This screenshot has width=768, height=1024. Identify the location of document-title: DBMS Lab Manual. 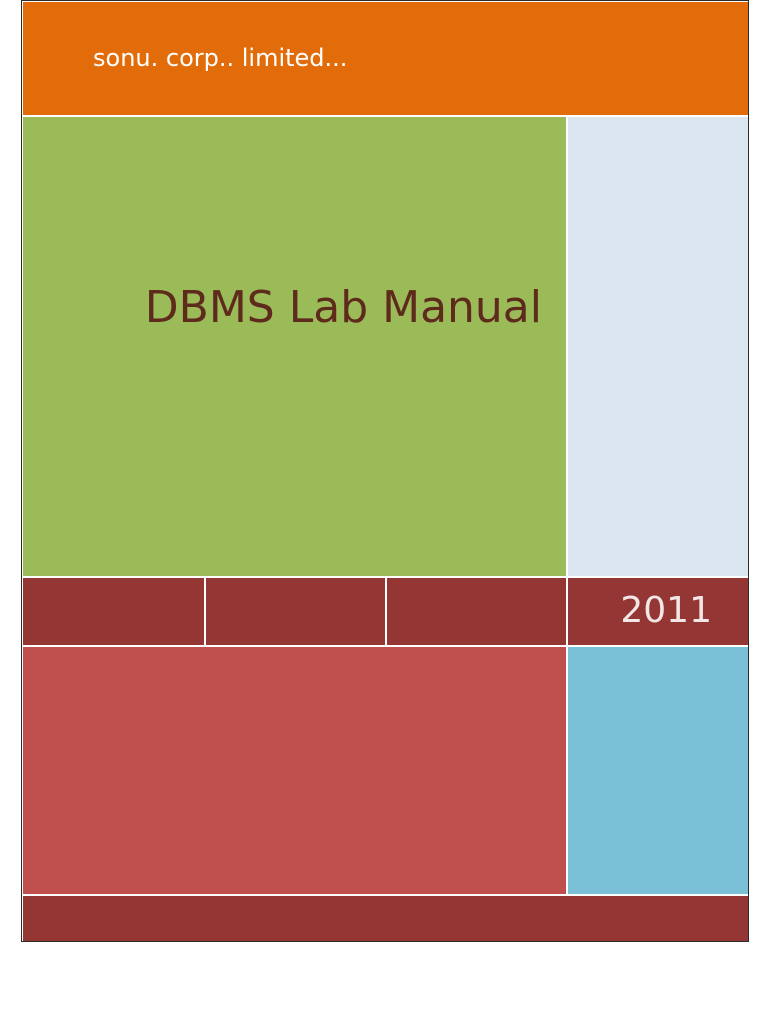
(343, 307).